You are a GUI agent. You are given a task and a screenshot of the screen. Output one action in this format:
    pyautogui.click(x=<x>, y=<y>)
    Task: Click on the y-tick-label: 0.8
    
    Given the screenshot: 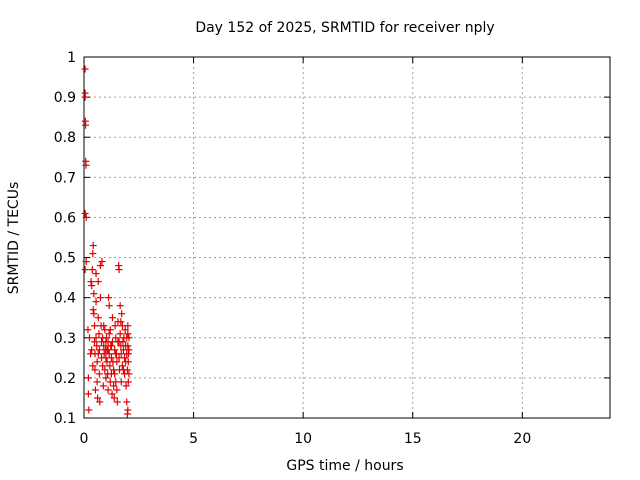 What is the action you would take?
    pyautogui.click(x=65, y=138)
    